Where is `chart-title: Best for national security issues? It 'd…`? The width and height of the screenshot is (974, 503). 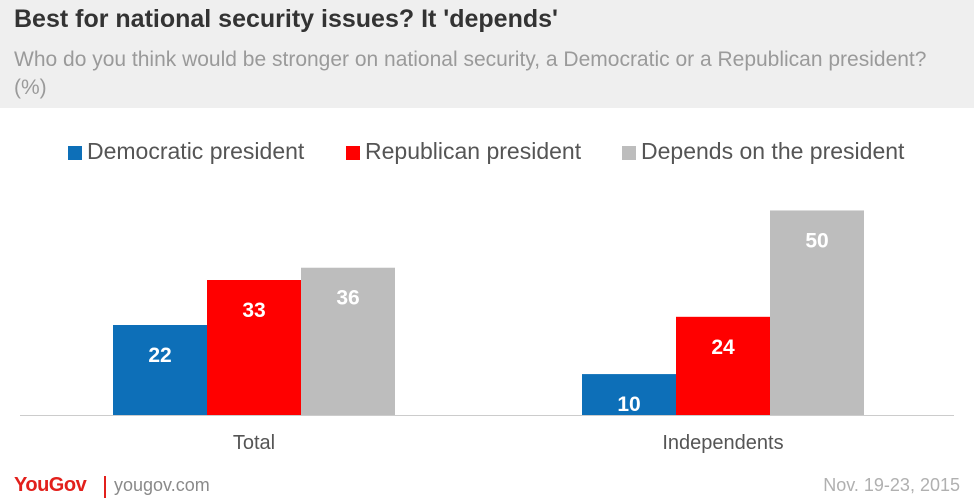
chart-title: Best for national security issues? It 'd… is located at coordinates (286, 19).